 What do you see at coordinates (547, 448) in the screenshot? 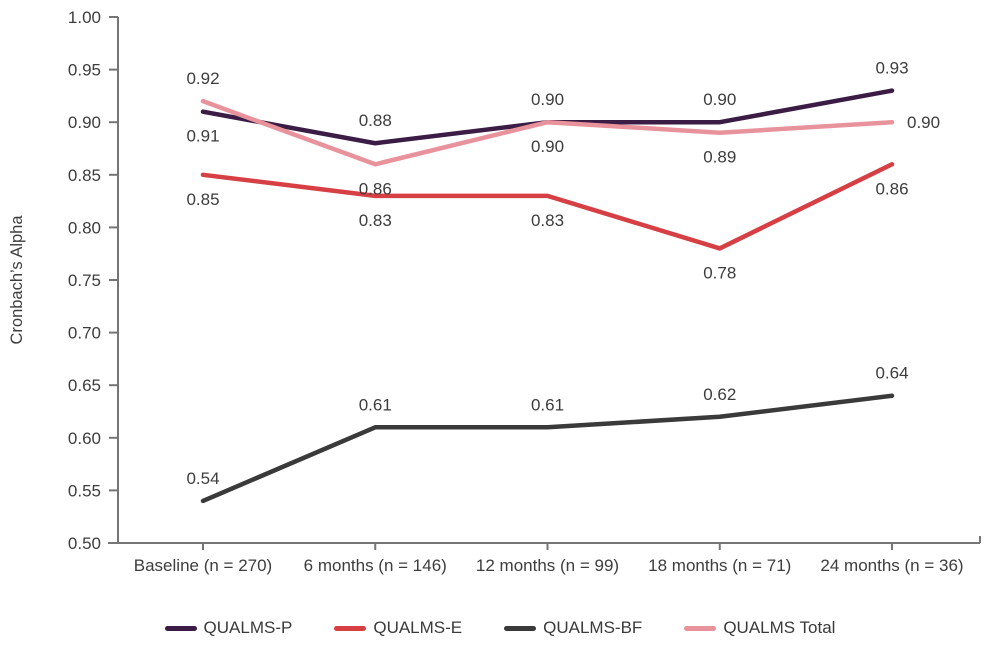
I see `series-line-qualms-bf` at bounding box center [547, 448].